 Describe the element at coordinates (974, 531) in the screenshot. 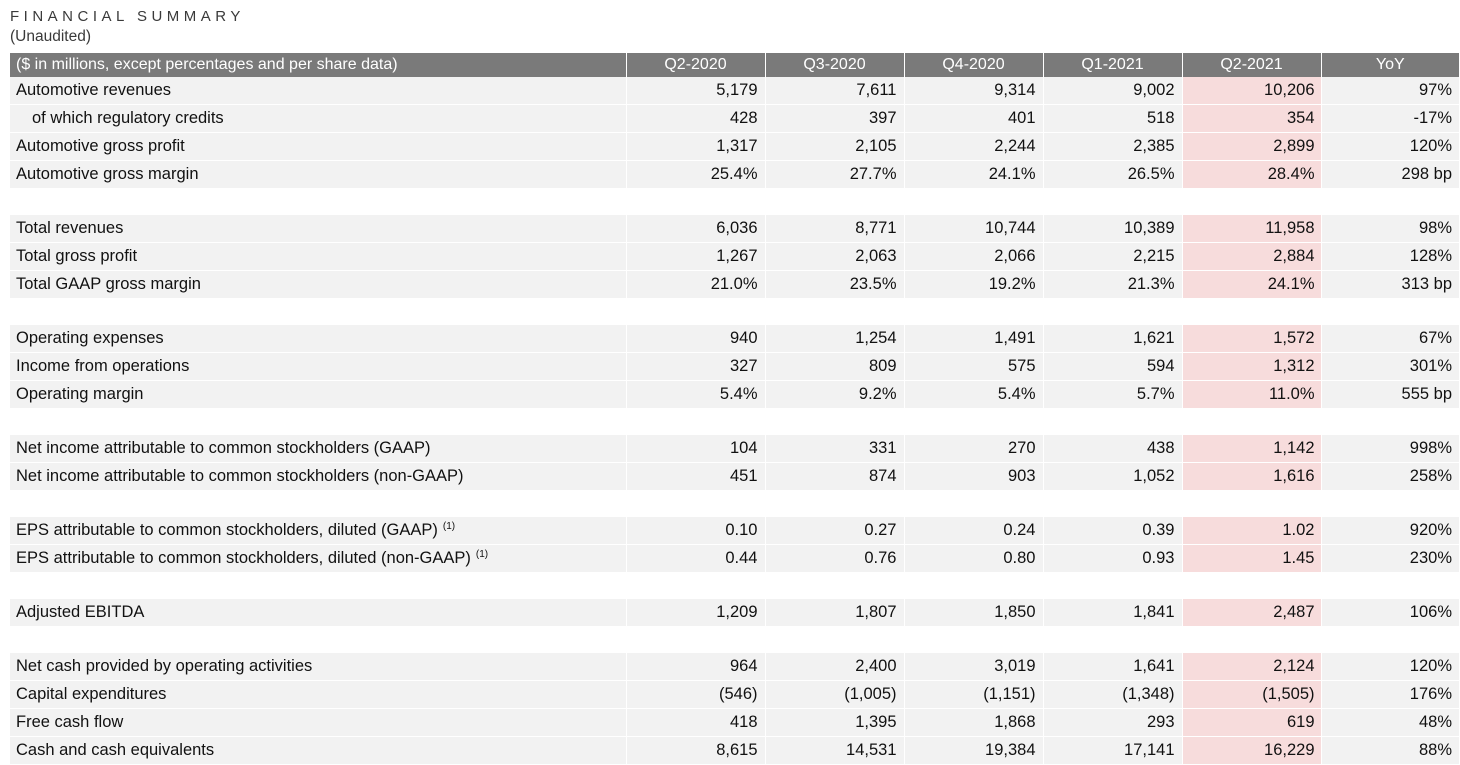

I see `value-cell: 0.24` at that location.